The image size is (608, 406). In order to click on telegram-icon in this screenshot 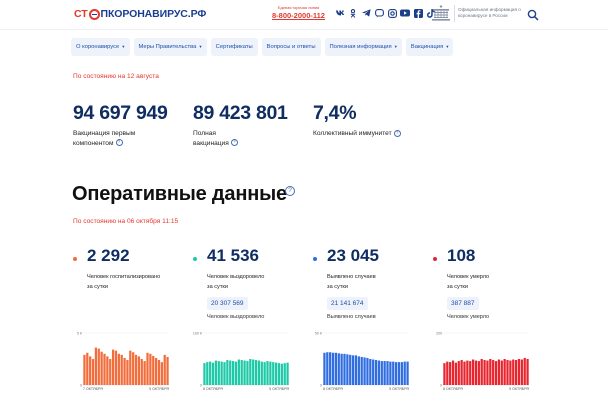, I will do `click(366, 13)`.